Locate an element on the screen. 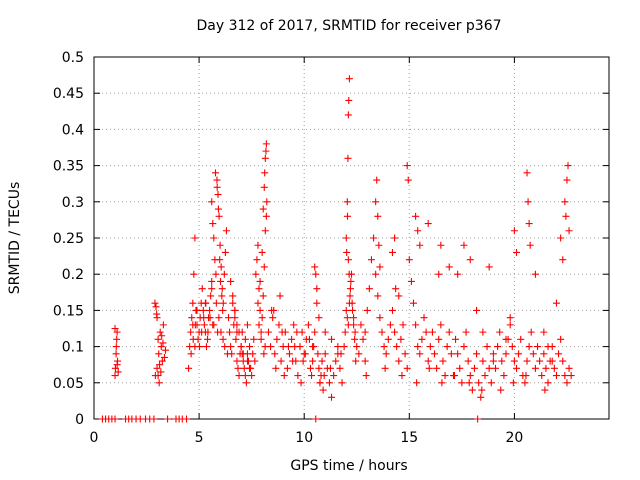 The image size is (640, 480). y-tick-label: 0.15 is located at coordinates (68, 311).